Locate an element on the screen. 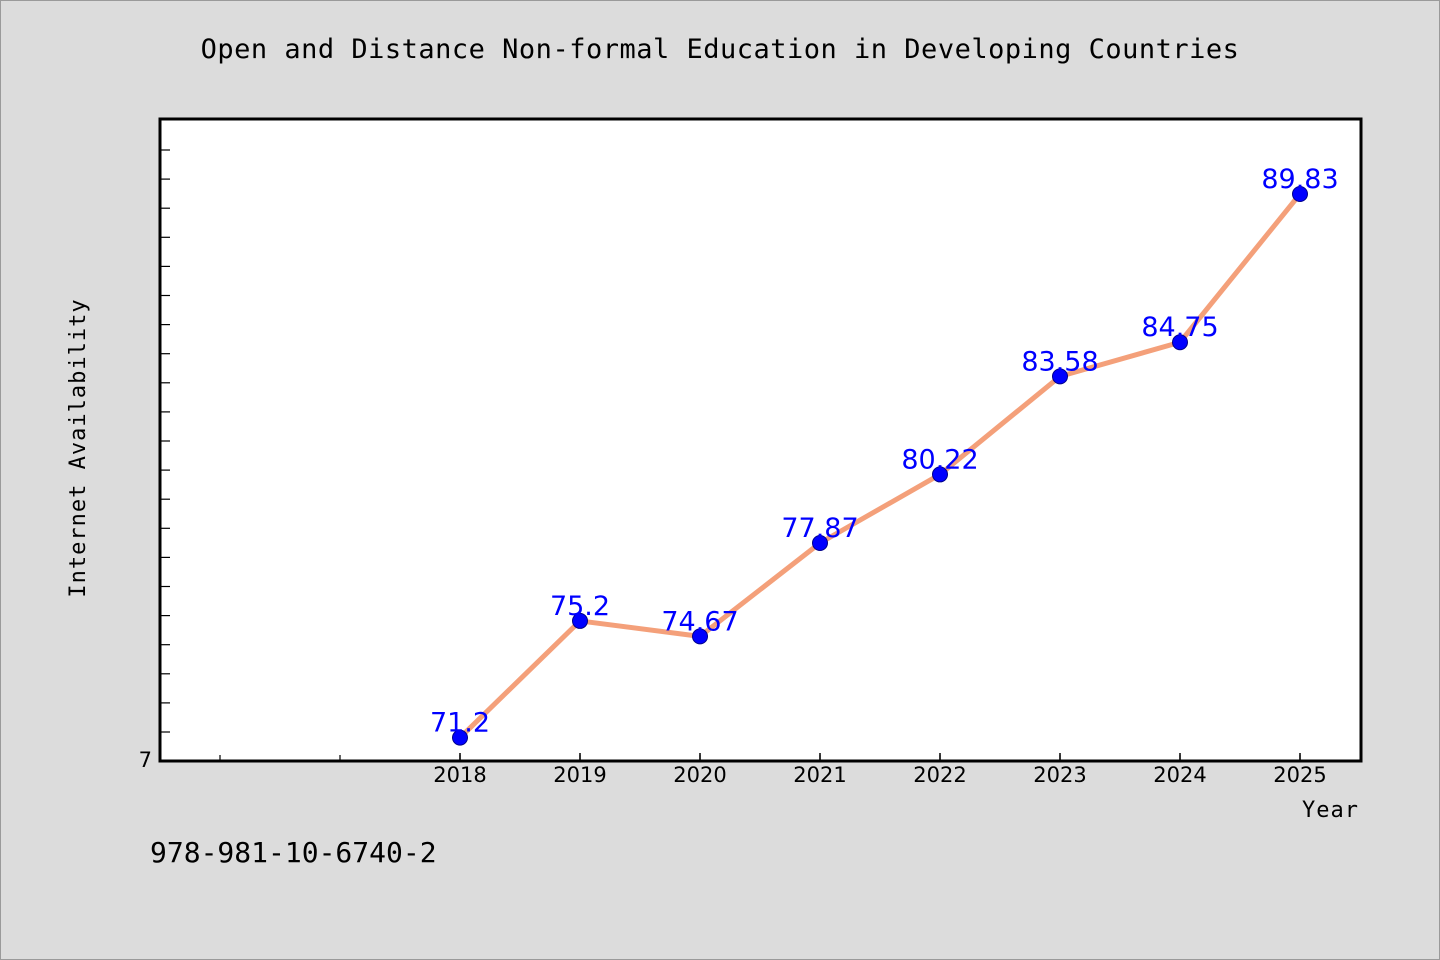 The width and height of the screenshot is (1440, 960). data-label: 71.2 is located at coordinates (460, 723).